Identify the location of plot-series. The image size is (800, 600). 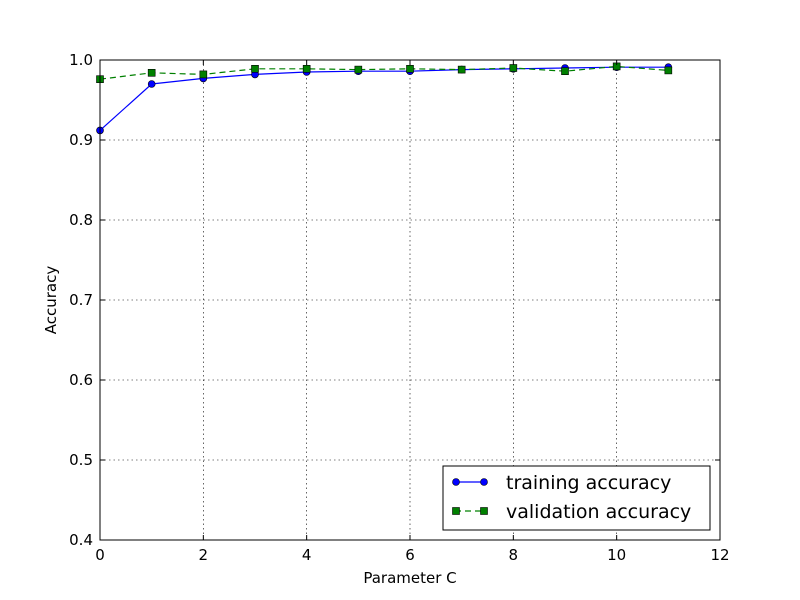
(384, 98).